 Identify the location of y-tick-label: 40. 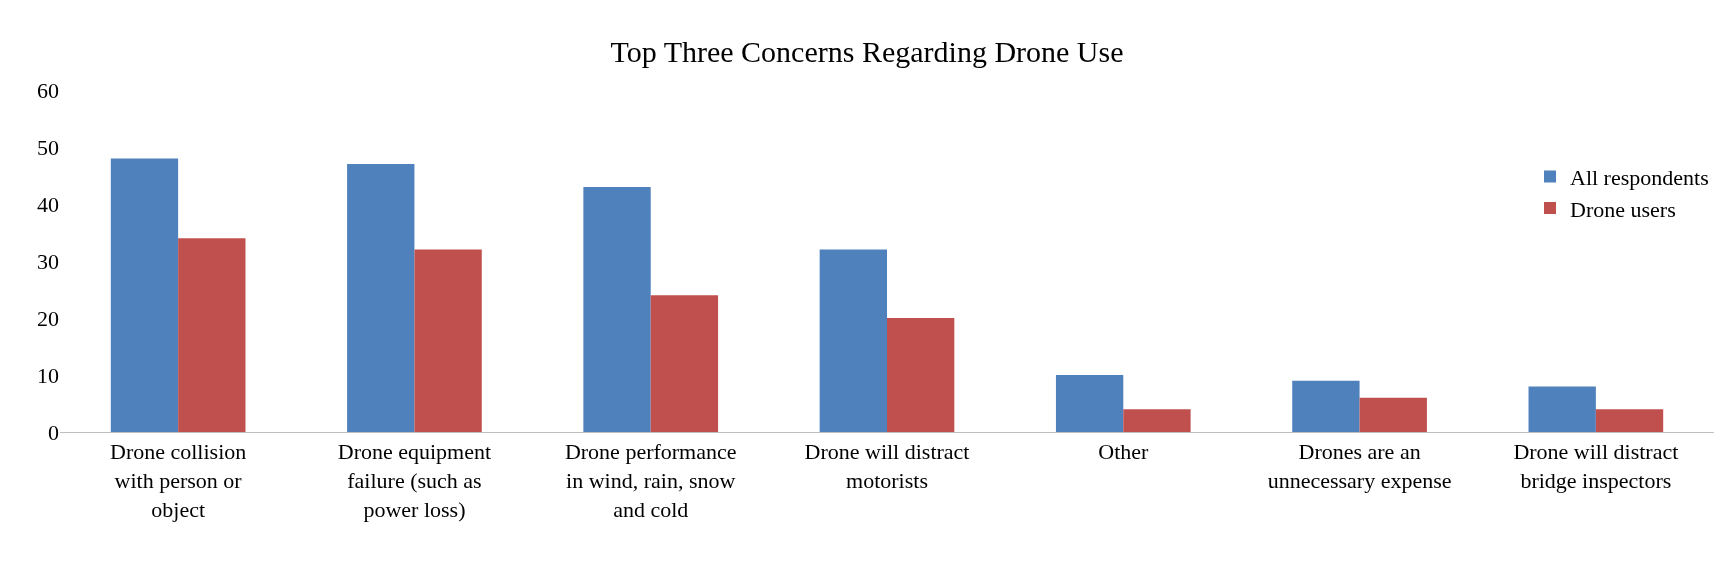
(48, 204).